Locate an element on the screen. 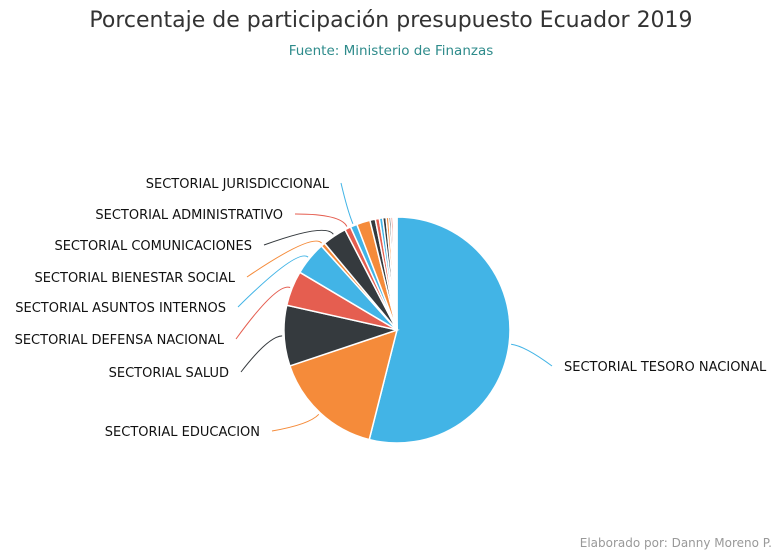  slice-label: SECTORIAL COMUNICACIONES is located at coordinates (153, 246).